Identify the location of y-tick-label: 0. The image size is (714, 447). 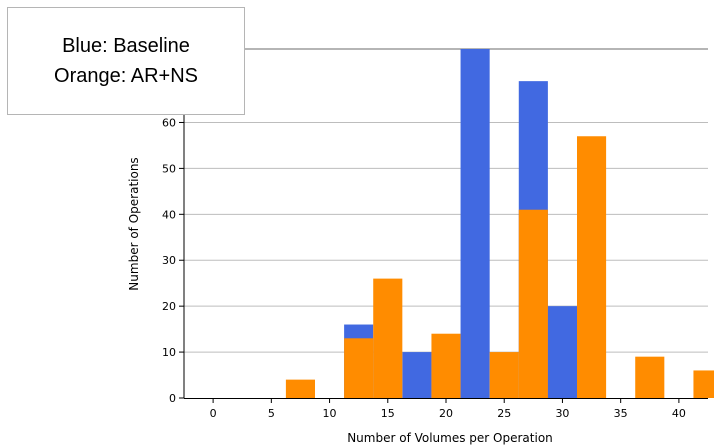
(172, 398).